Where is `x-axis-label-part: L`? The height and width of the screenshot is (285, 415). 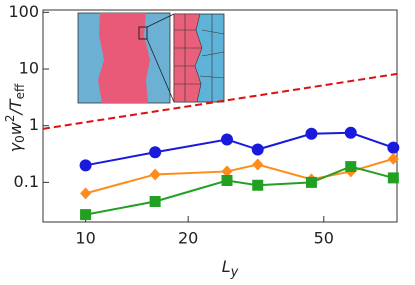 x-axis-label-part: L is located at coordinates (226, 266).